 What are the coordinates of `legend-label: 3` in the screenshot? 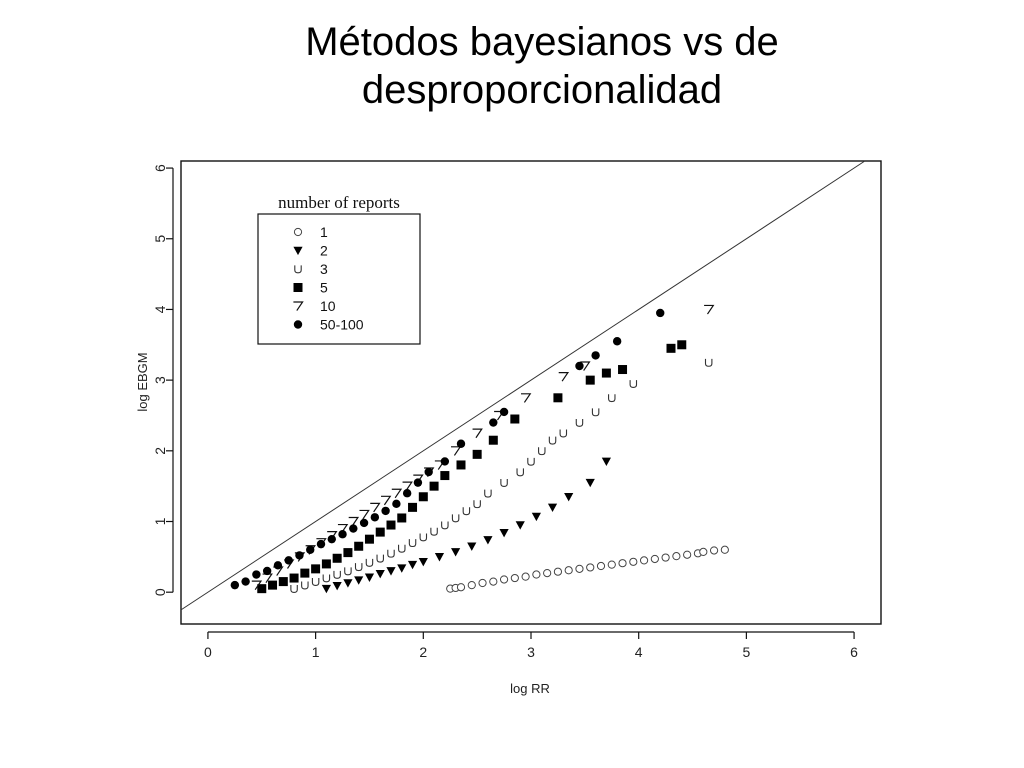 It's located at (324, 269).